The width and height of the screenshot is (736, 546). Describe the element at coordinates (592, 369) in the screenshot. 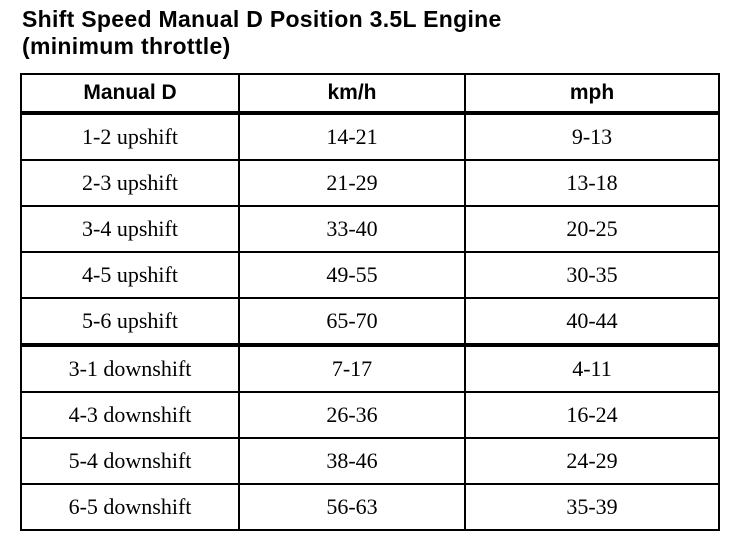

I see `mph-cell: 4-11` at that location.